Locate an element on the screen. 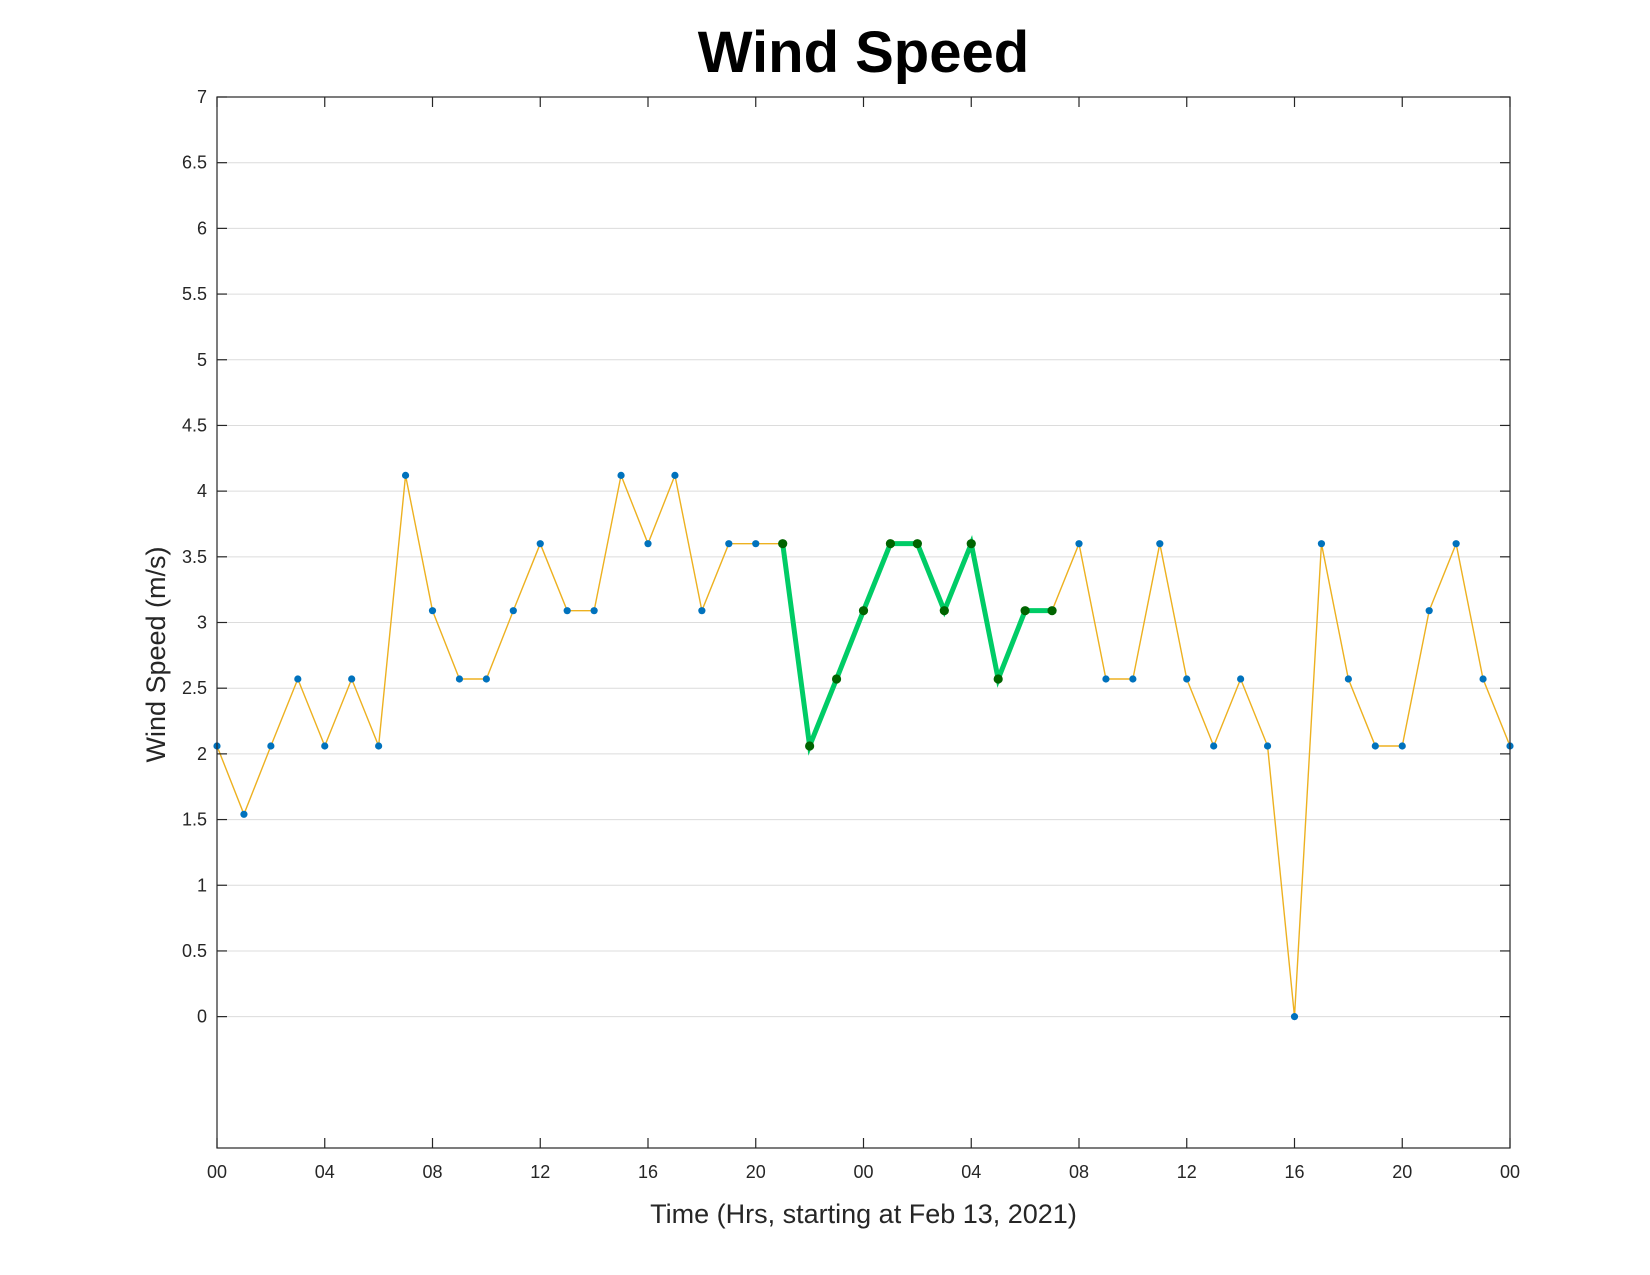 The height and width of the screenshot is (1275, 1650). y-tick-label: 2 is located at coordinates (202, 754).